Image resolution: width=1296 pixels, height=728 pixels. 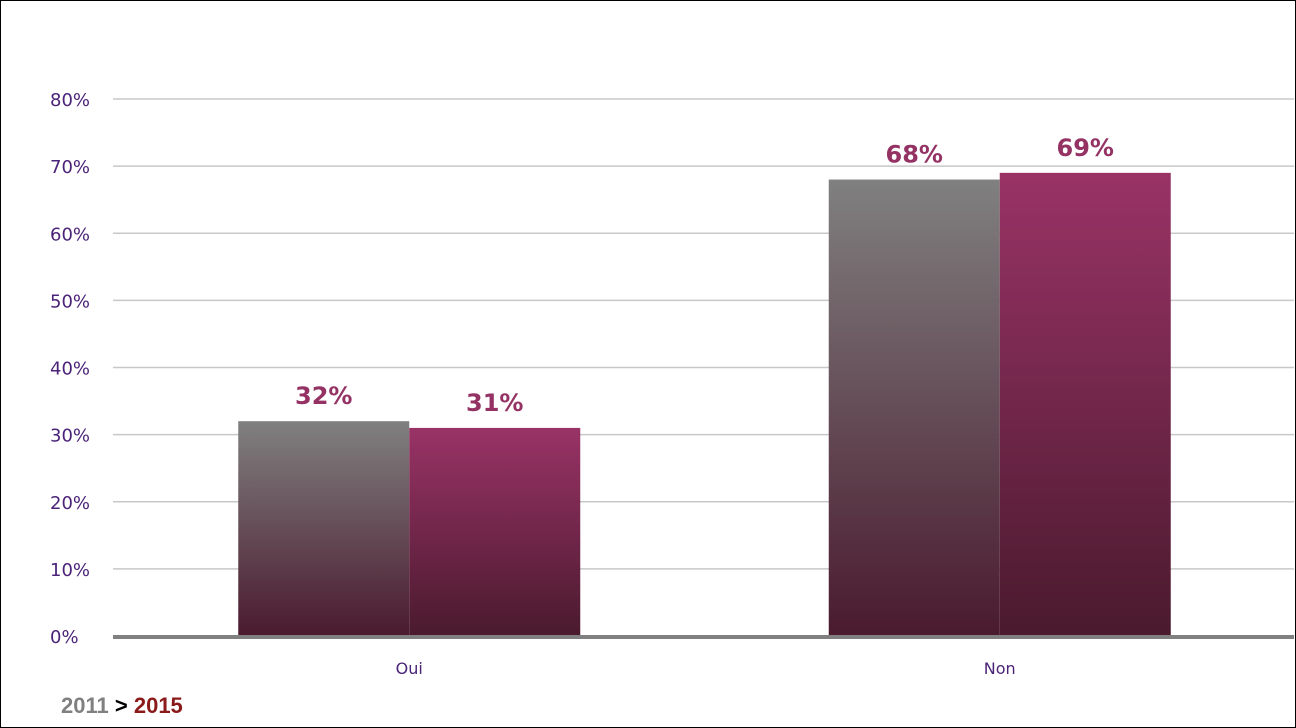 What do you see at coordinates (324, 528) in the screenshot?
I see `bar-oui-2011` at bounding box center [324, 528].